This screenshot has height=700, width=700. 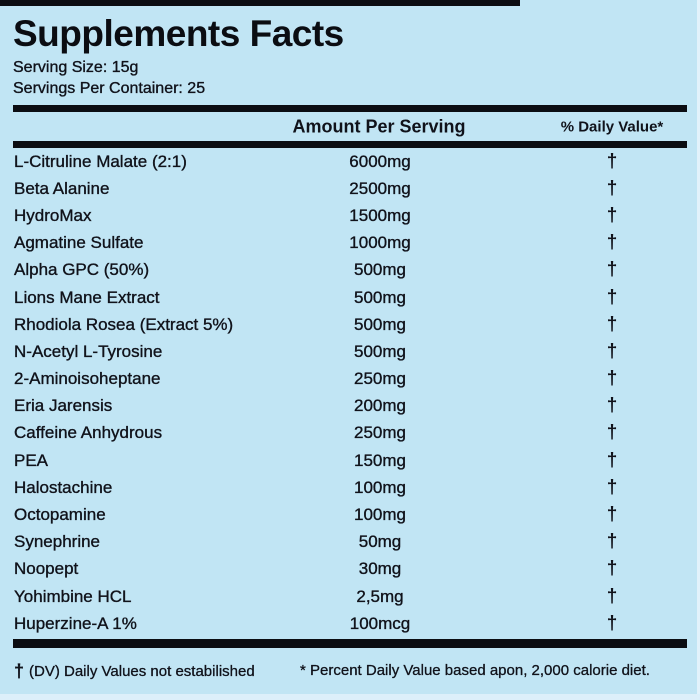 I want to click on ingredient-row: Caffeine Anhydrous 250mg †, so click(x=350, y=433).